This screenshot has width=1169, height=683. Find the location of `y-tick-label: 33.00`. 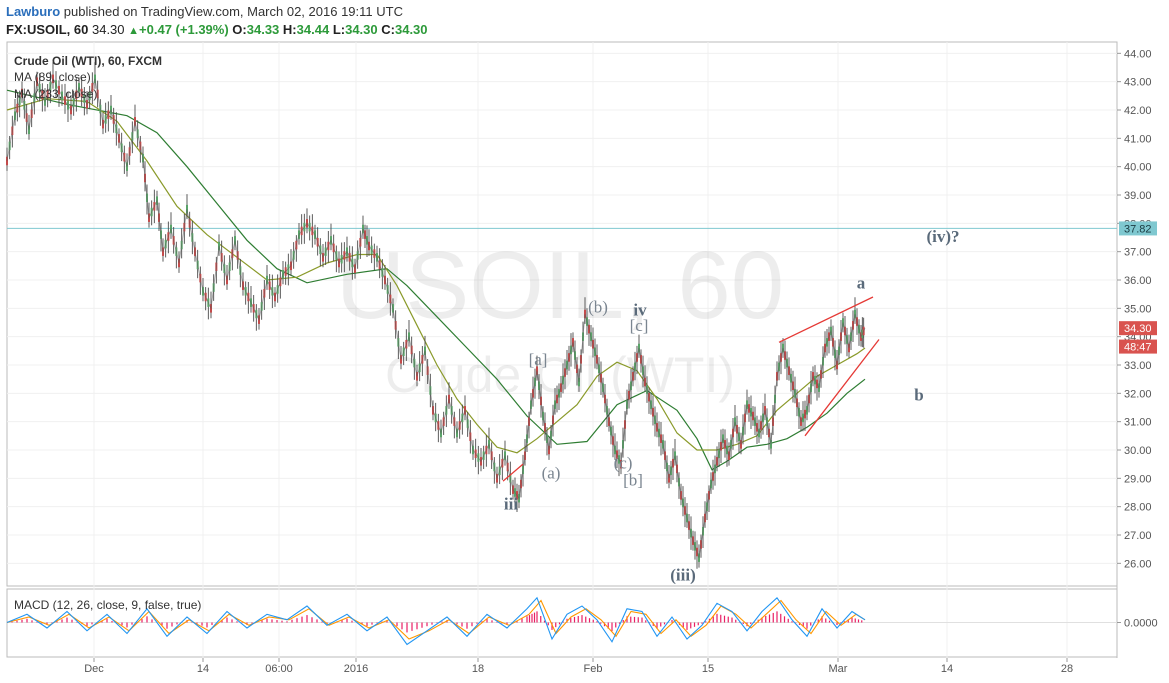

y-tick-label: 33.00 is located at coordinates (1138, 366).